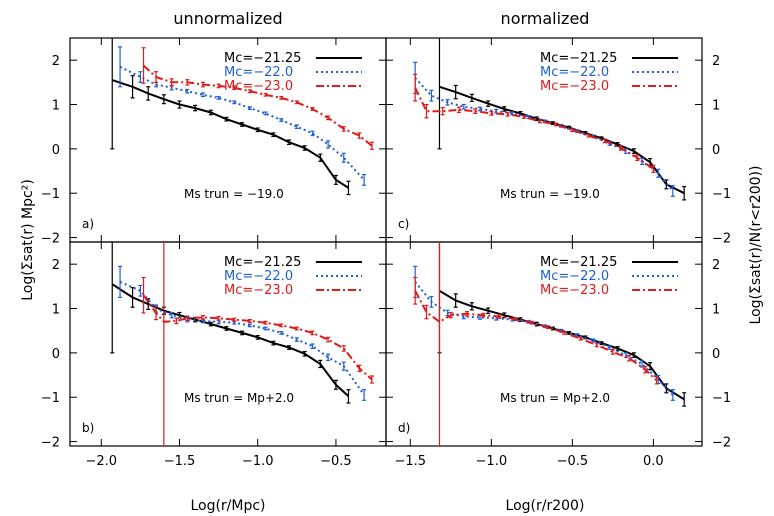  I want to click on ylabel-left: Log(Σsat(r) Mpc²), so click(28, 240).